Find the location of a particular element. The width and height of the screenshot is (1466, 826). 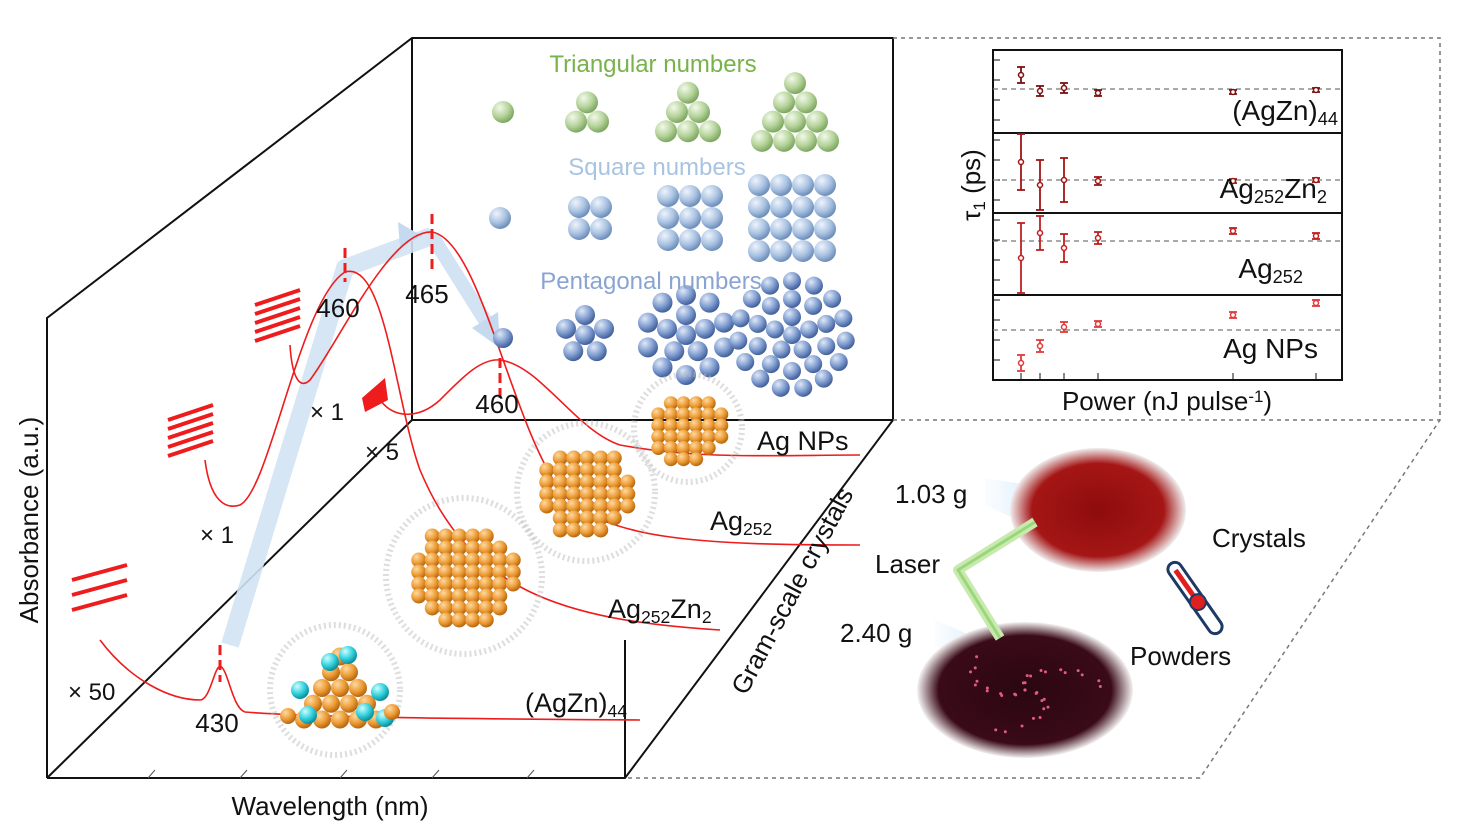

hatch is located at coordinates (190, 439).